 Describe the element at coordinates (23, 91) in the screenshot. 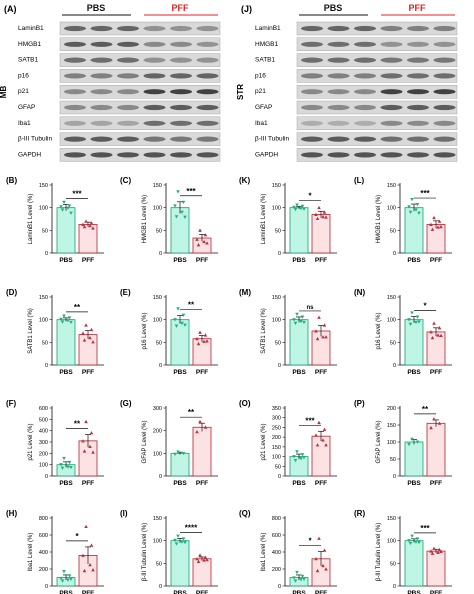

I see `blot-row-label: p21` at that location.